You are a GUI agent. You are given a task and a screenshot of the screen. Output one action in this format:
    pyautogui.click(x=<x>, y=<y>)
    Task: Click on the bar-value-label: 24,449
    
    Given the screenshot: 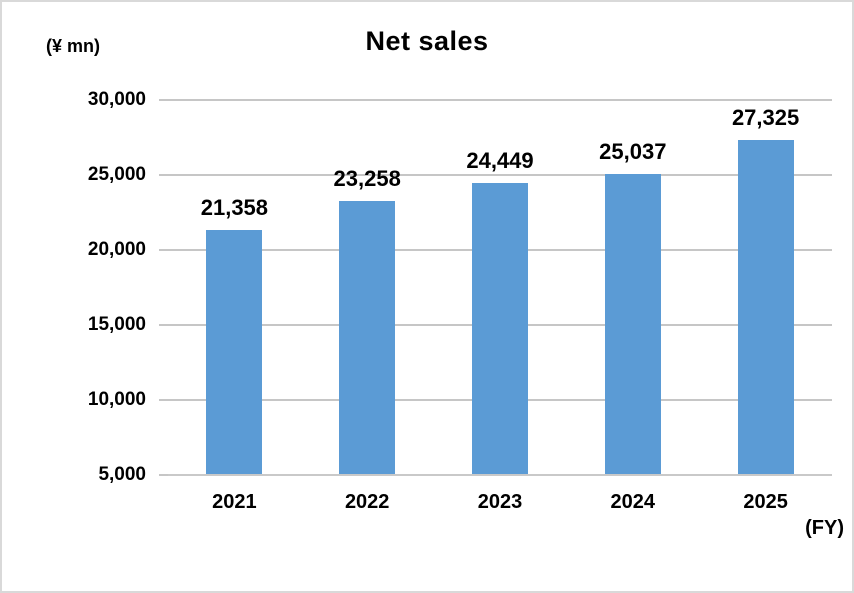 What is the action you would take?
    pyautogui.click(x=500, y=161)
    